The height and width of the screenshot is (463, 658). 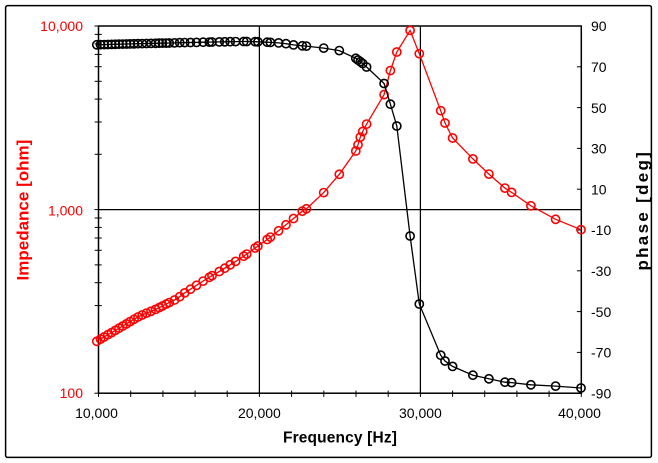 What do you see at coordinates (579, 413) in the screenshot?
I see `svg-text: 40,000` at bounding box center [579, 413].